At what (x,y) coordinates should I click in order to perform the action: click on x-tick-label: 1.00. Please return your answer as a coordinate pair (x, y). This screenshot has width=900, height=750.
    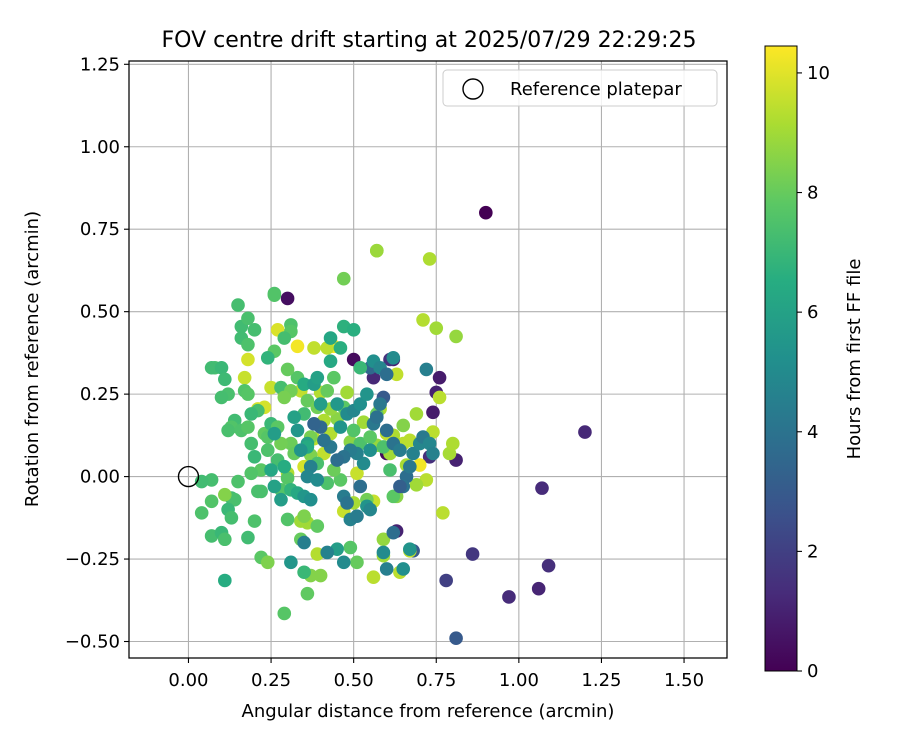
    Looking at the image, I should click on (519, 680).